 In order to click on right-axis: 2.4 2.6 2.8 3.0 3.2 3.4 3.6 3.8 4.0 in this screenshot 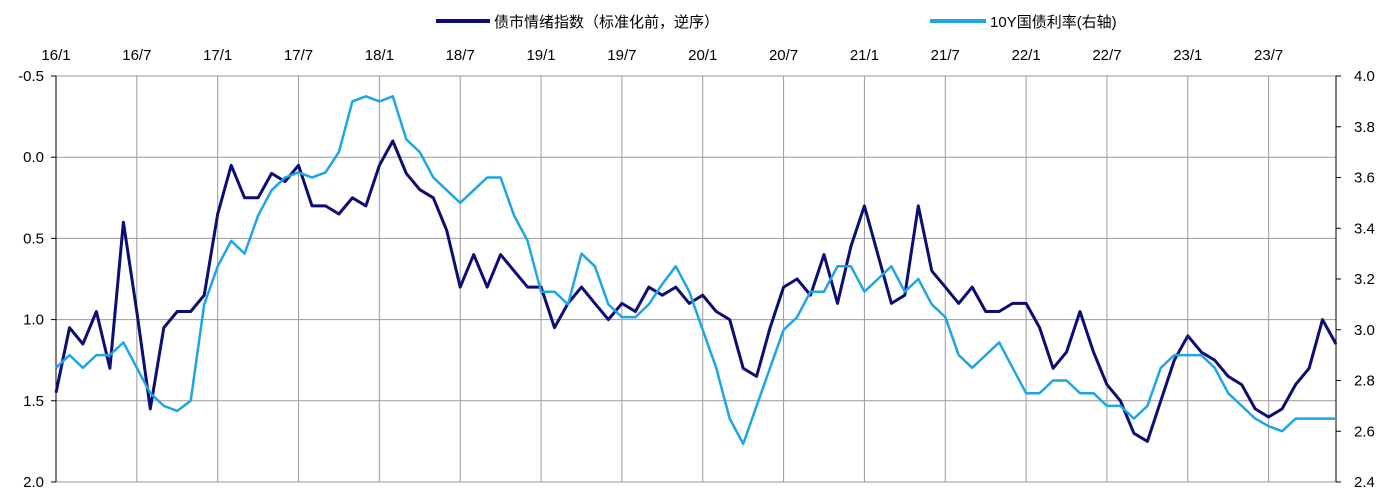, I will do `click(1355, 279)`.